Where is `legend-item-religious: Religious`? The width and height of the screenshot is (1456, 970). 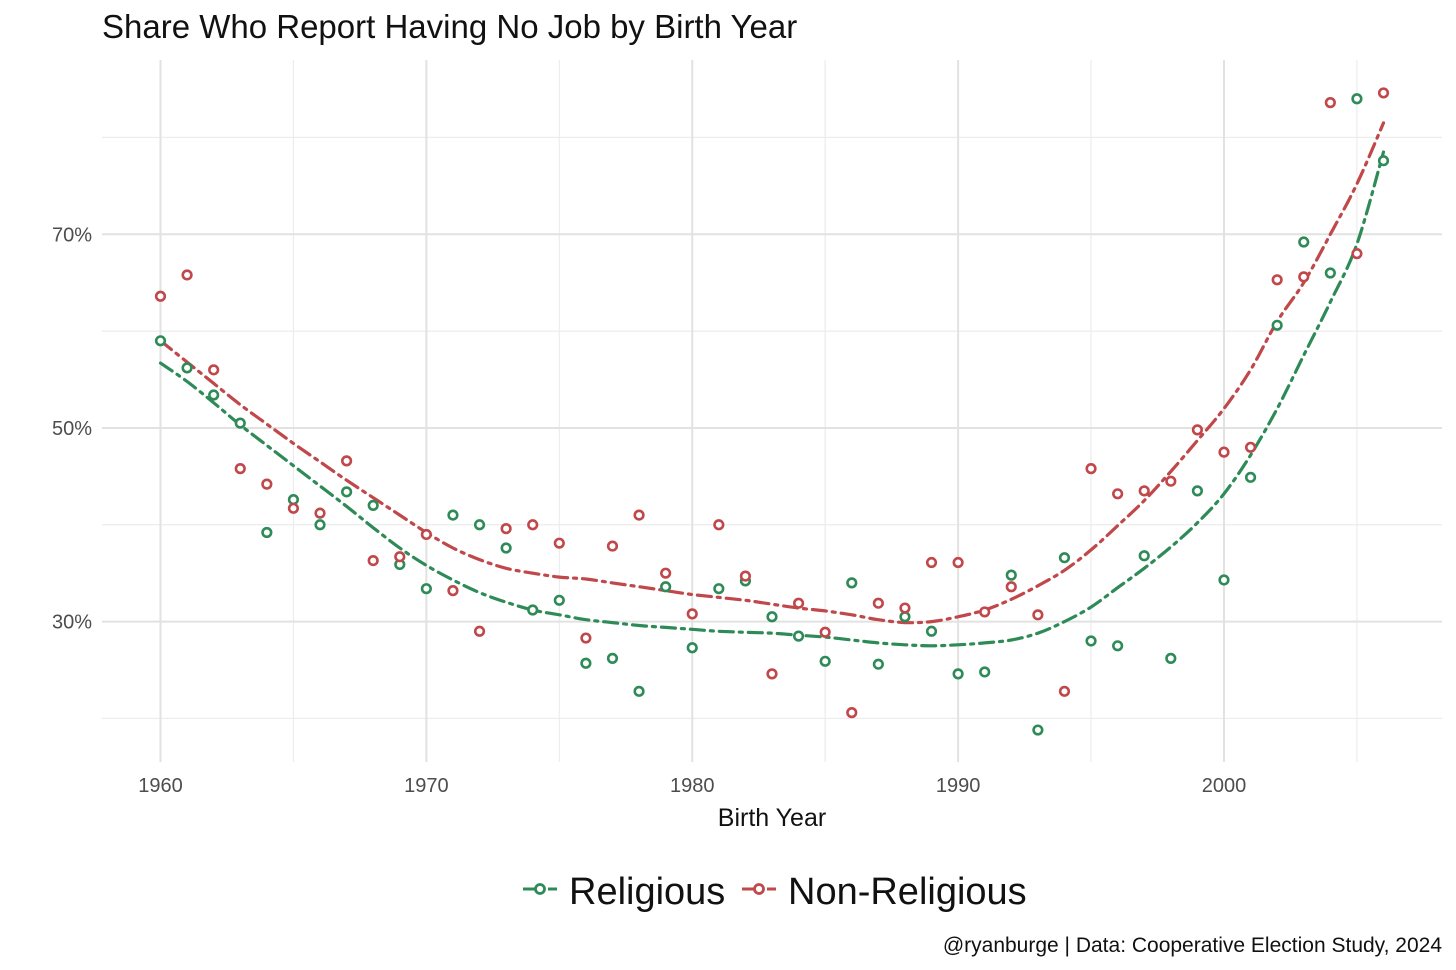 legend-item-religious: Religious is located at coordinates (624, 892).